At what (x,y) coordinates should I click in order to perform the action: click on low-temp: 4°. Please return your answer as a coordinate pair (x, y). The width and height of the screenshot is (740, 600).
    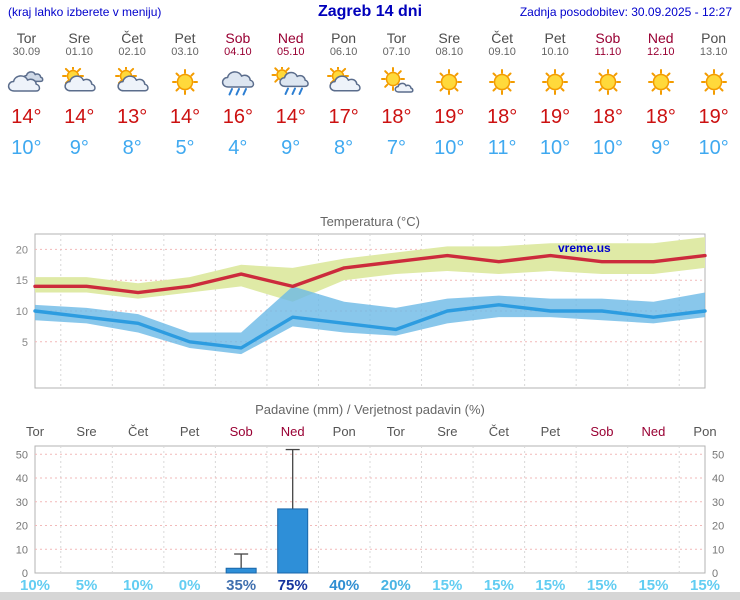
    Looking at the image, I should click on (238, 148).